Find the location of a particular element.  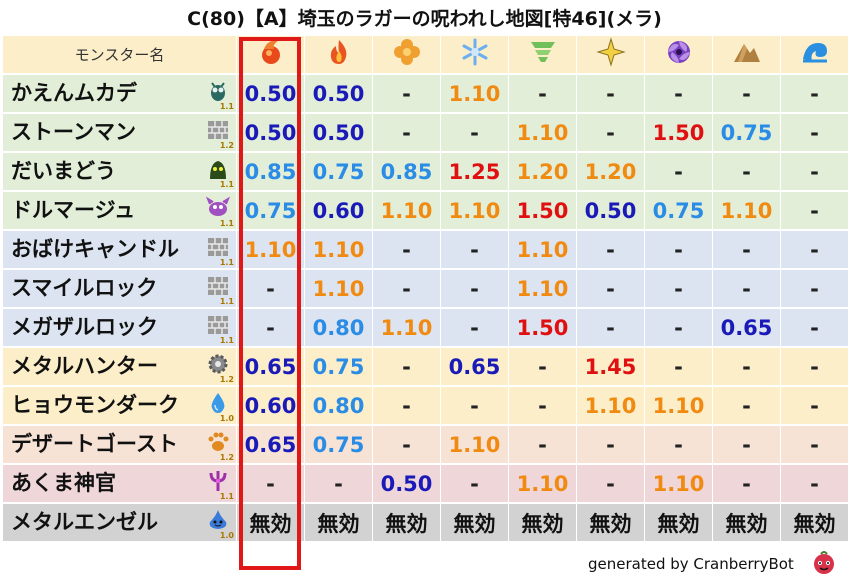

table-row: あくま神官 1.1- -0.50-1.10-1.10- - is located at coordinates (426, 484).